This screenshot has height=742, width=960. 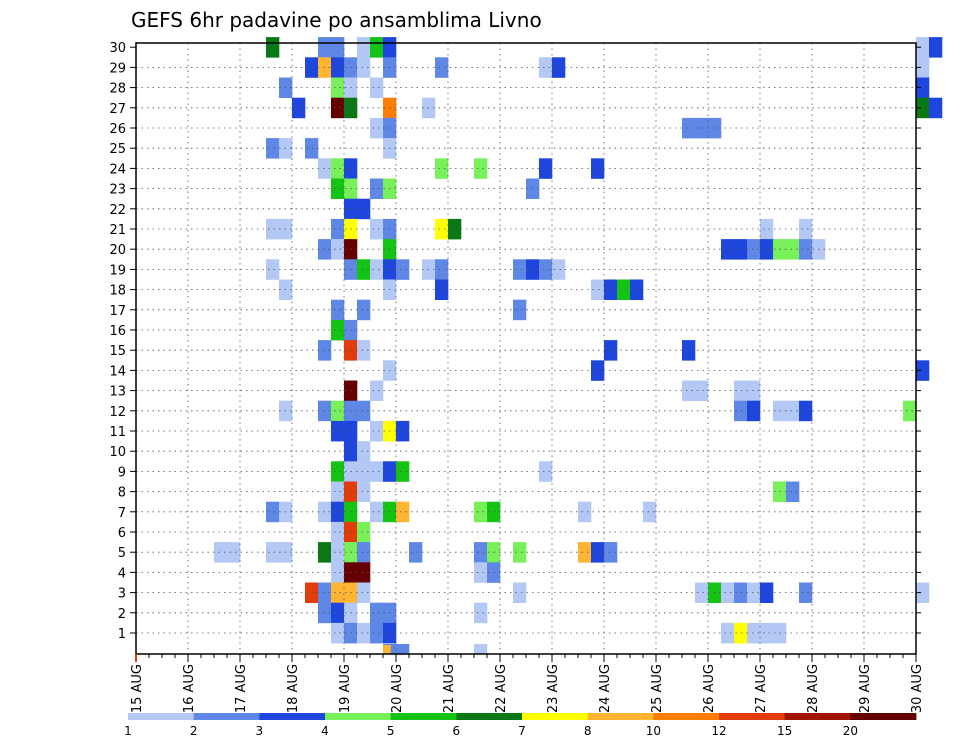 What do you see at coordinates (784, 731) in the screenshot?
I see `legend-label: 15` at bounding box center [784, 731].